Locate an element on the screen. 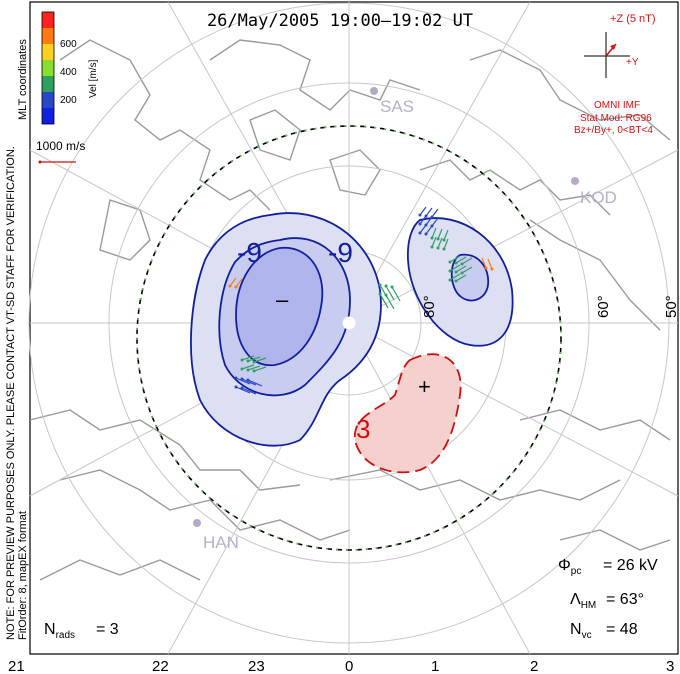  potential-maximum: + is located at coordinates (424, 386).